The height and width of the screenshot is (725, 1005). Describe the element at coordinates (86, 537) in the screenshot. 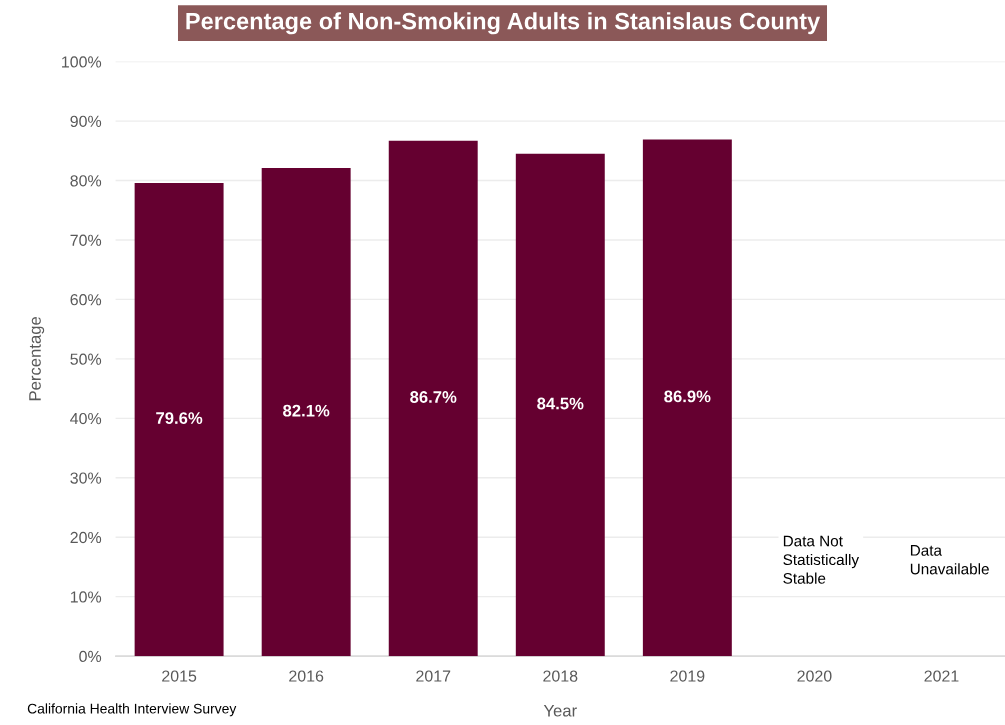

I see `y-tick-label: 20%` at that location.